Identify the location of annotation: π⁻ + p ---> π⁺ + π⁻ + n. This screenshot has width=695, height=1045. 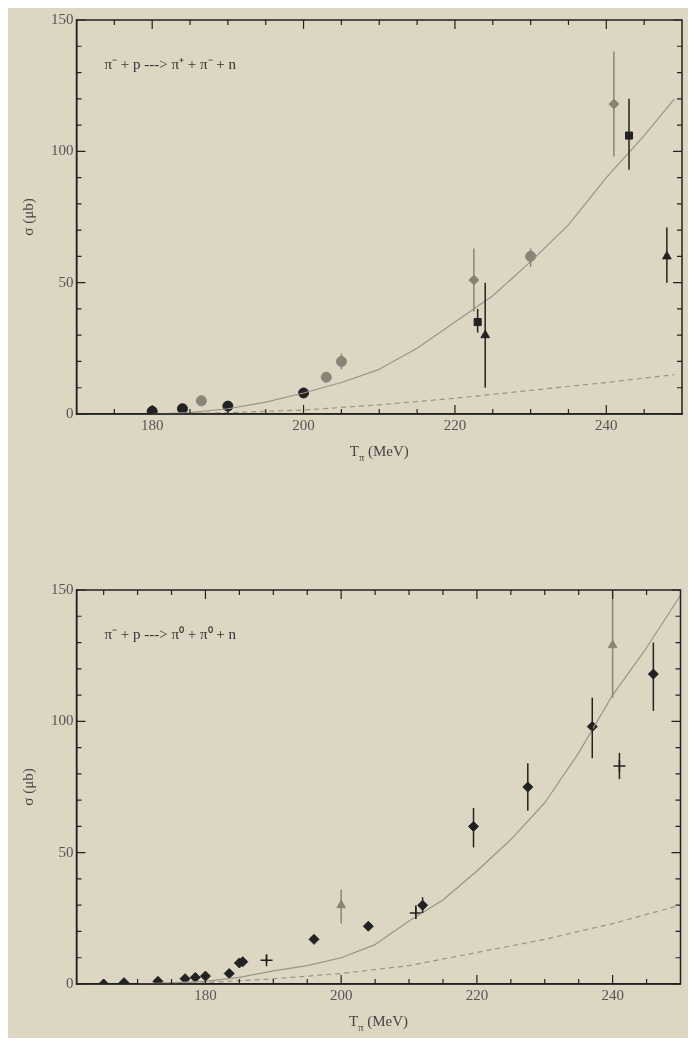
(170, 63).